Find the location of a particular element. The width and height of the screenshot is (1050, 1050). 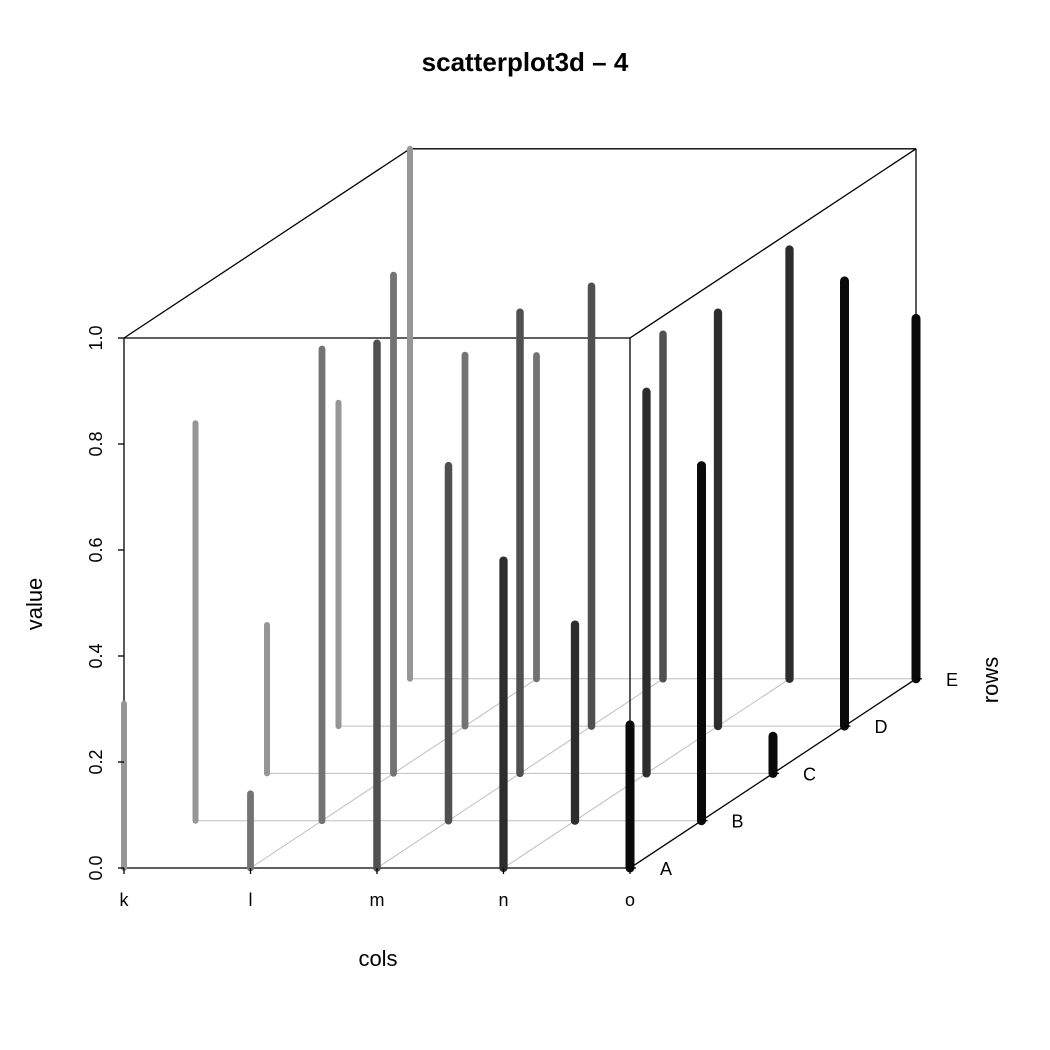

box-edge-top-right is located at coordinates (773, 243).